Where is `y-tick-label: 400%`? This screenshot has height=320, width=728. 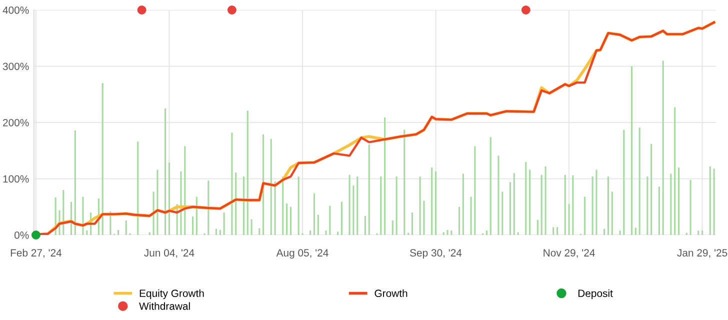 y-tick-label: 400% is located at coordinates (15, 10).